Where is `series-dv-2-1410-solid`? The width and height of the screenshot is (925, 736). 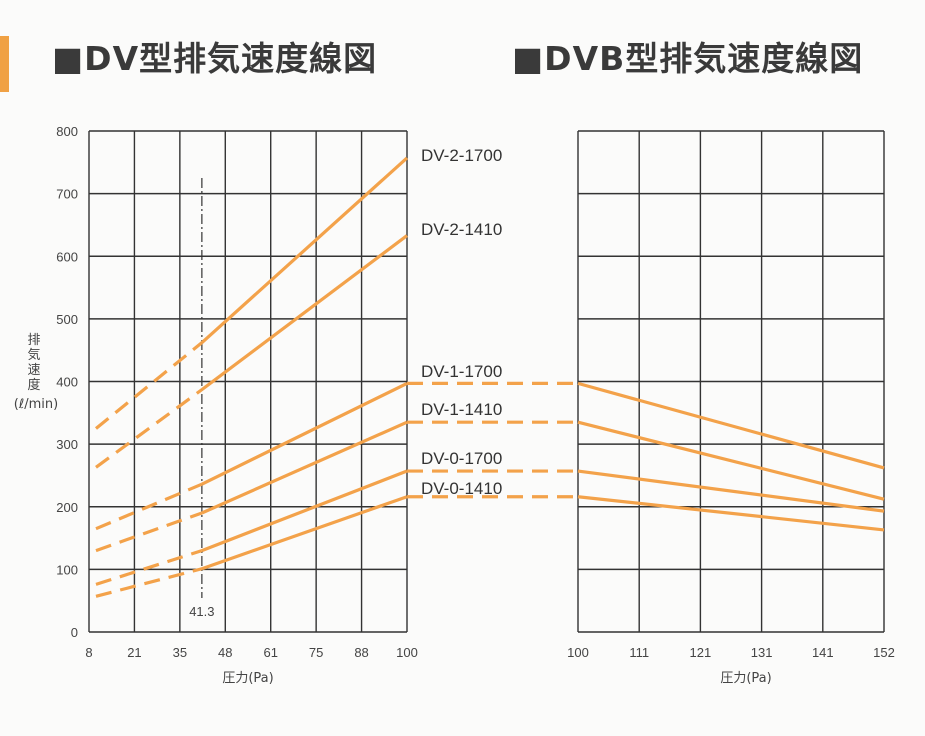 series-dv-2-1410-solid is located at coordinates (304, 312).